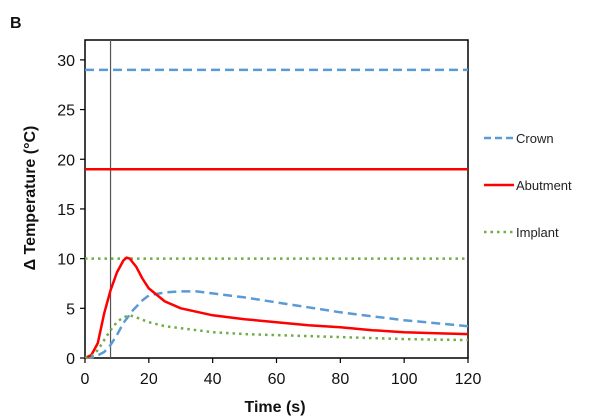 This screenshot has height=416, width=600. What do you see at coordinates (16, 23) in the screenshot?
I see `panel-label: B` at bounding box center [16, 23].